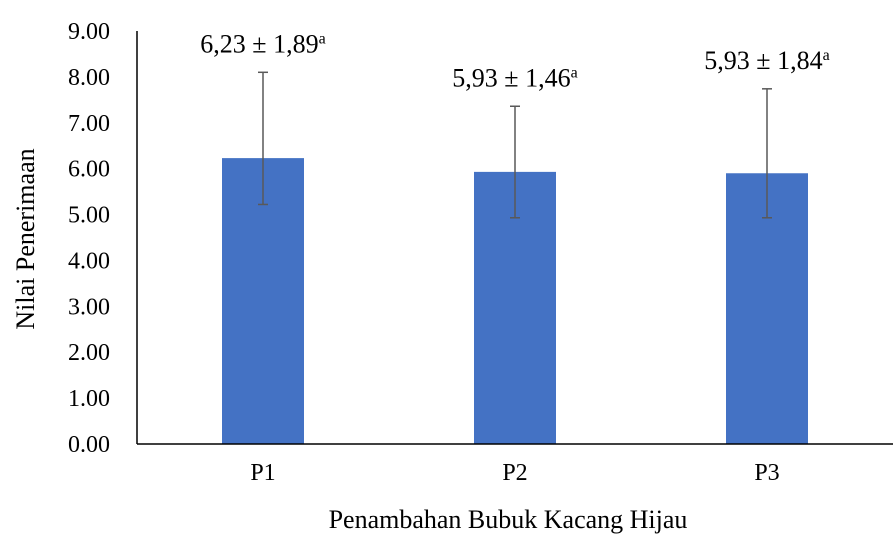 This screenshot has height=541, width=893. I want to click on y-tick-label-4: 4.00, so click(89, 261).